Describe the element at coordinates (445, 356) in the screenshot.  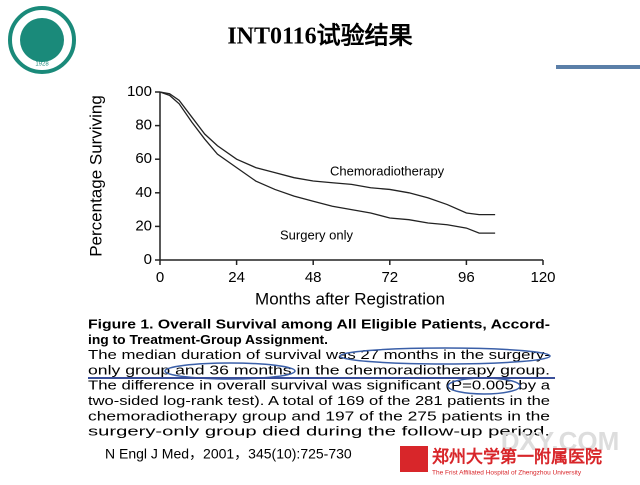
I see `highlight` at that location.